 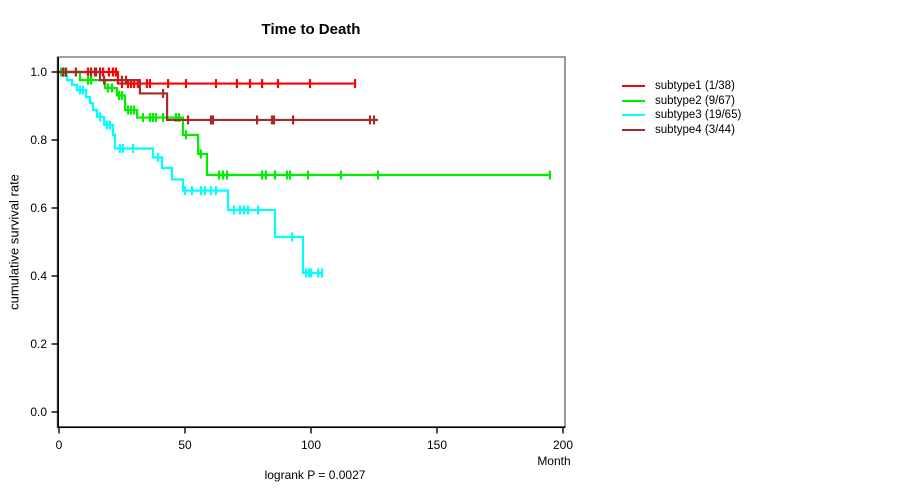 I want to click on x-tick-label: 200, so click(x=563, y=445).